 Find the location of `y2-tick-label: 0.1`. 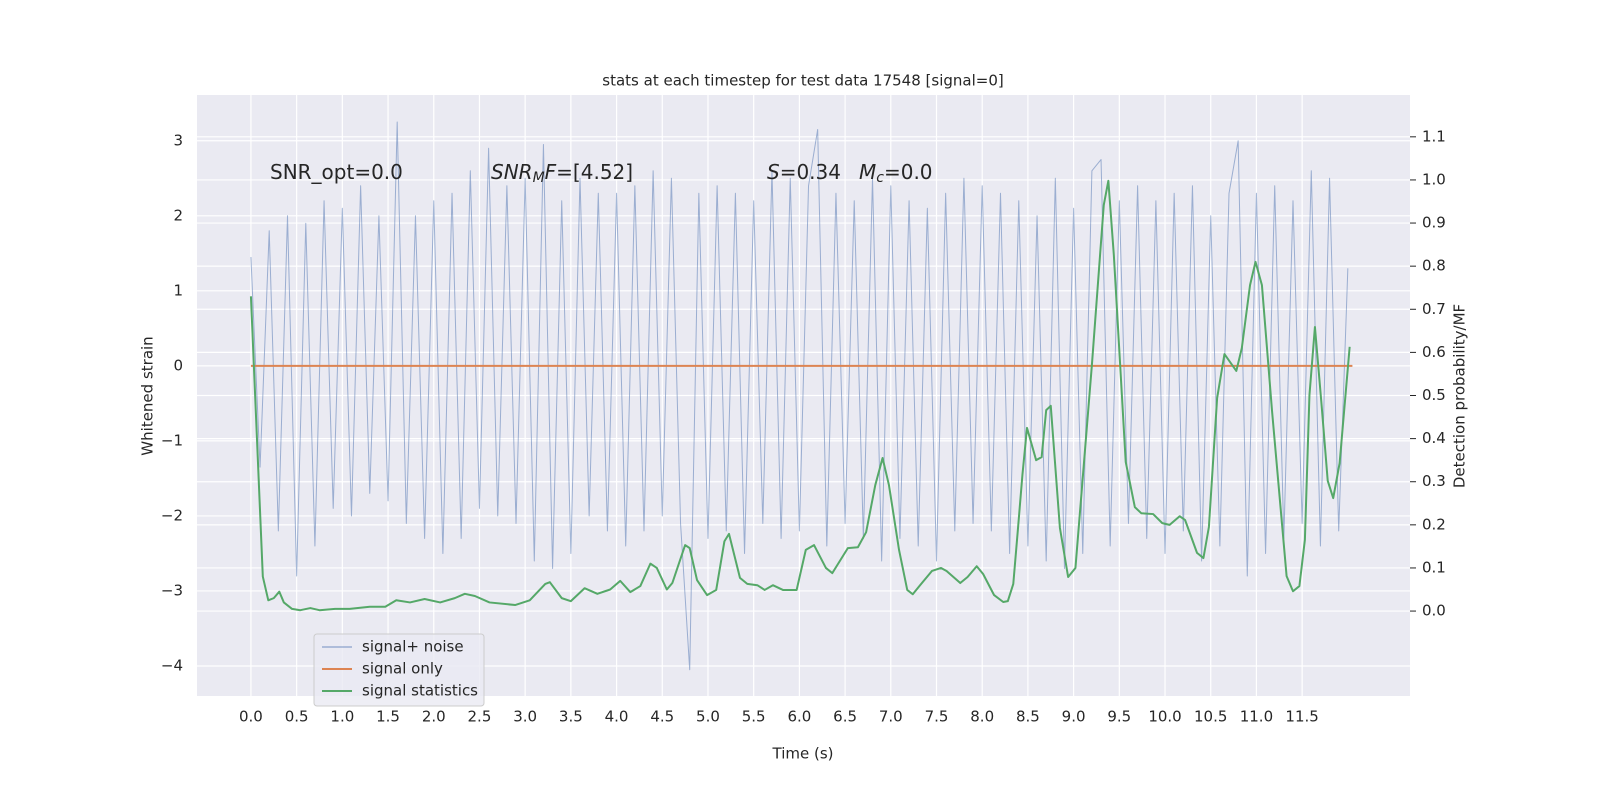

y2-tick-label: 0.1 is located at coordinates (1434, 567).